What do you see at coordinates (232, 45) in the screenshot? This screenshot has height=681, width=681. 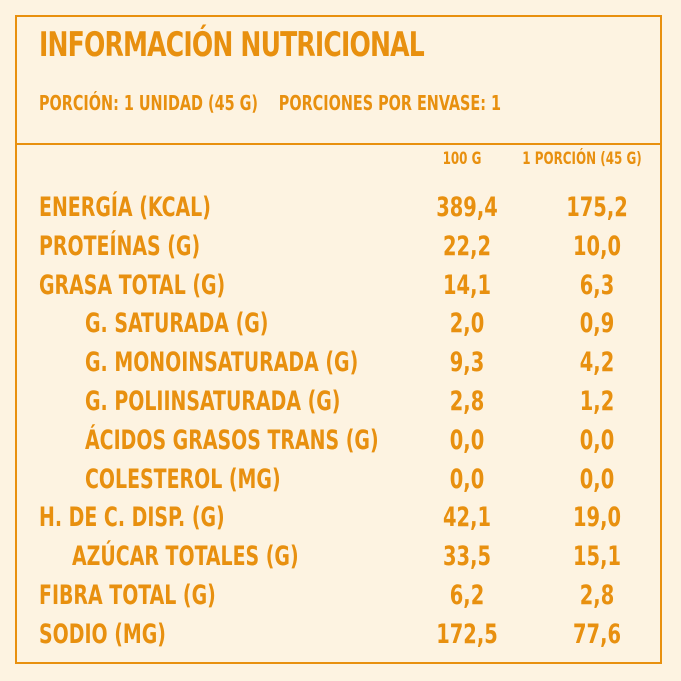 I see `panel-title: INFORMACIÓN NUTRICIONAL` at bounding box center [232, 45].